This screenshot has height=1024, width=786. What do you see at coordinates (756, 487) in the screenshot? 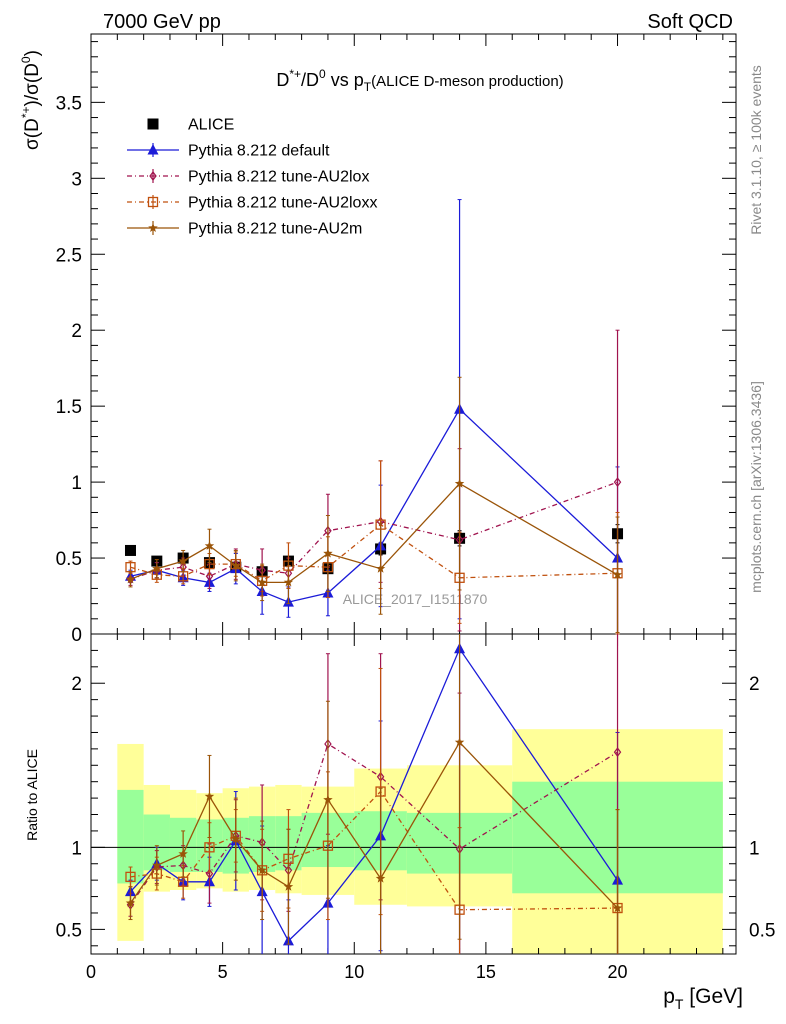
I see `mcplots-label: mcplots.cern.ch [arXiv:1306.3436]` at bounding box center [756, 487].